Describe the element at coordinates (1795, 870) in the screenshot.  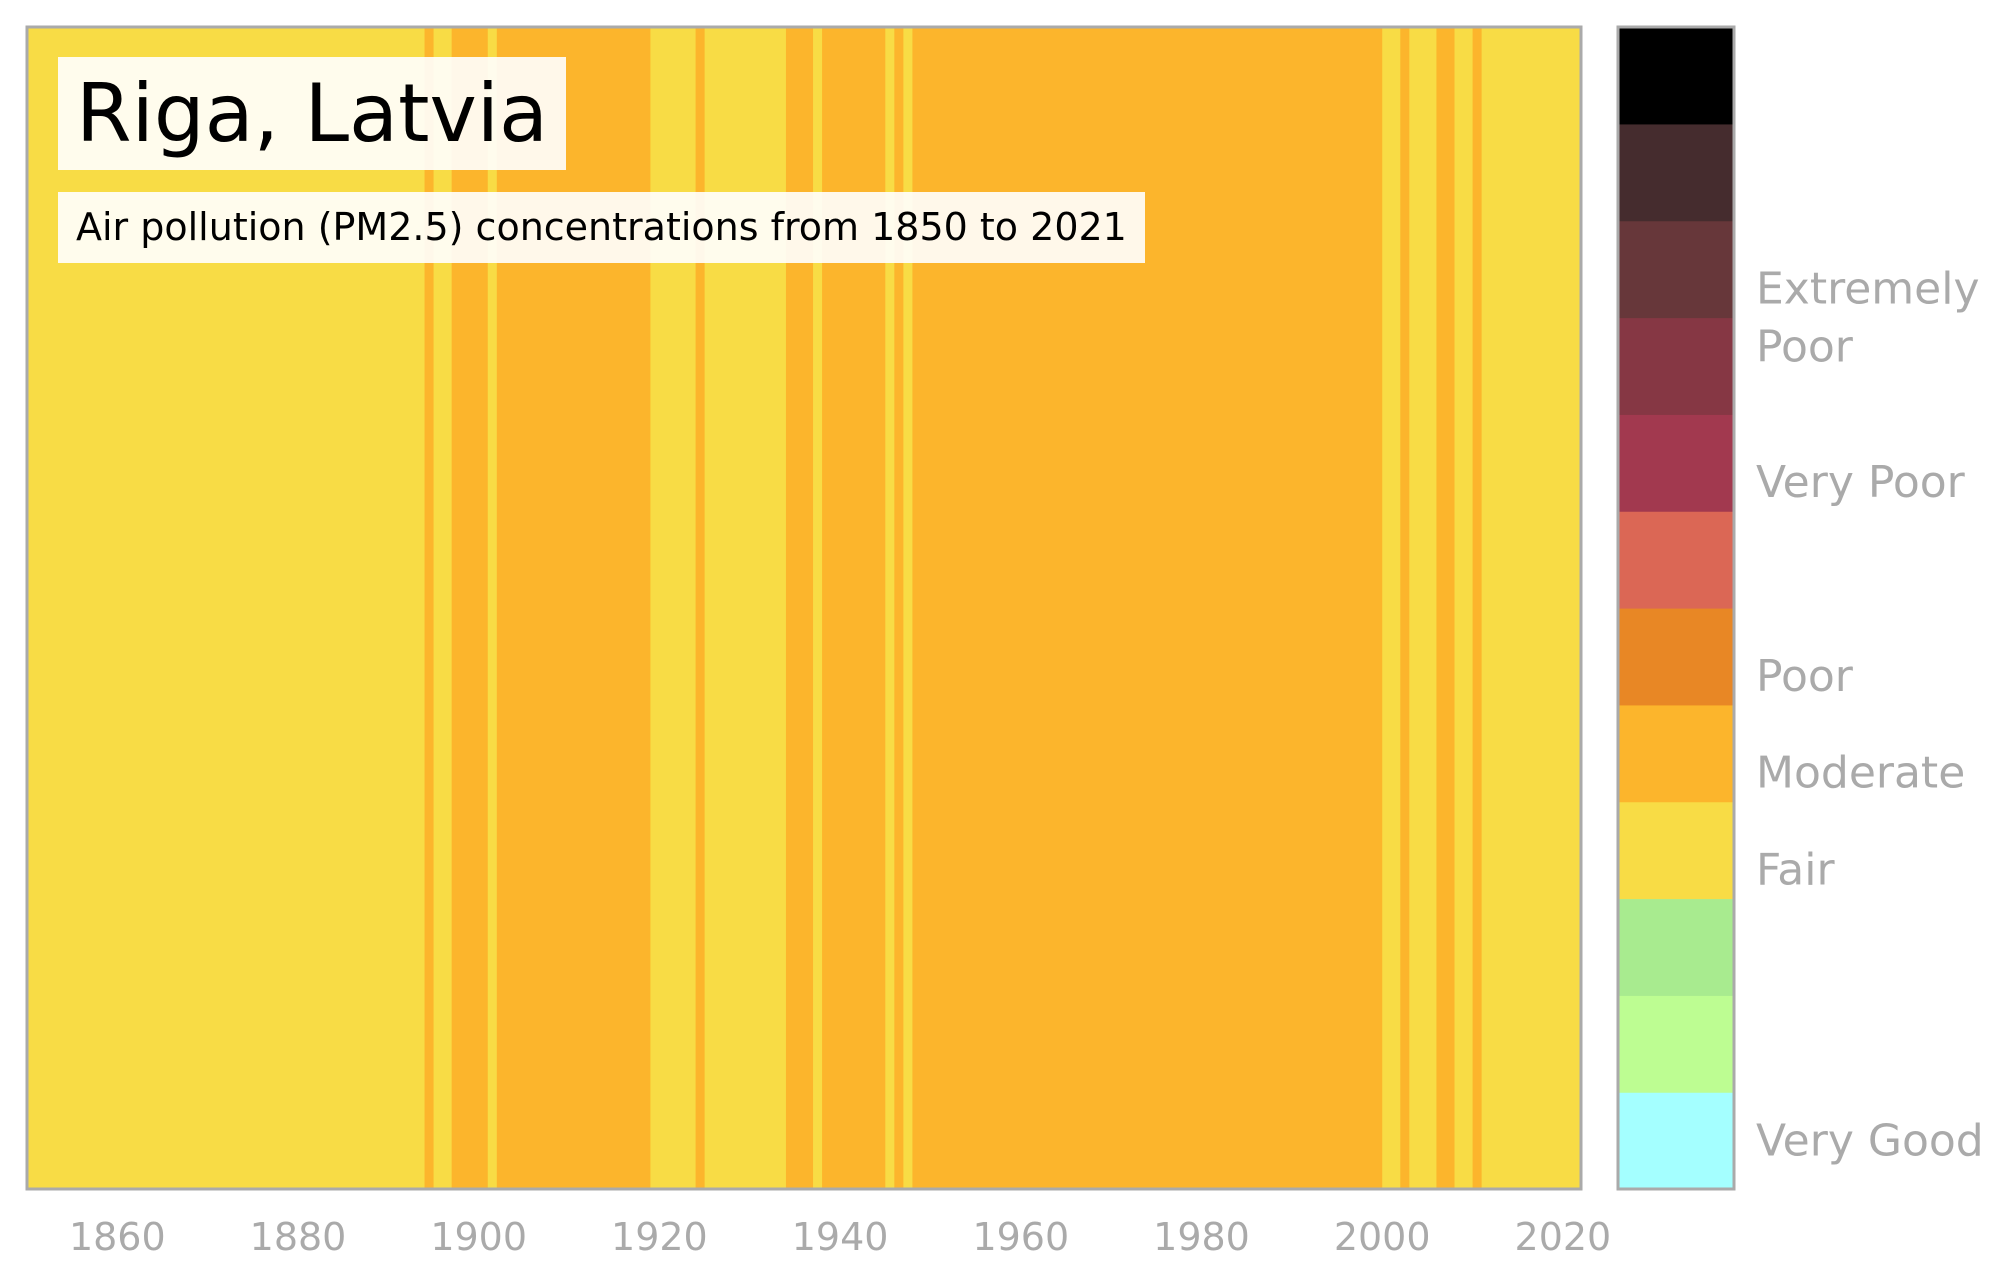
I see `colorbar-label-fair-1: Fair` at that location.